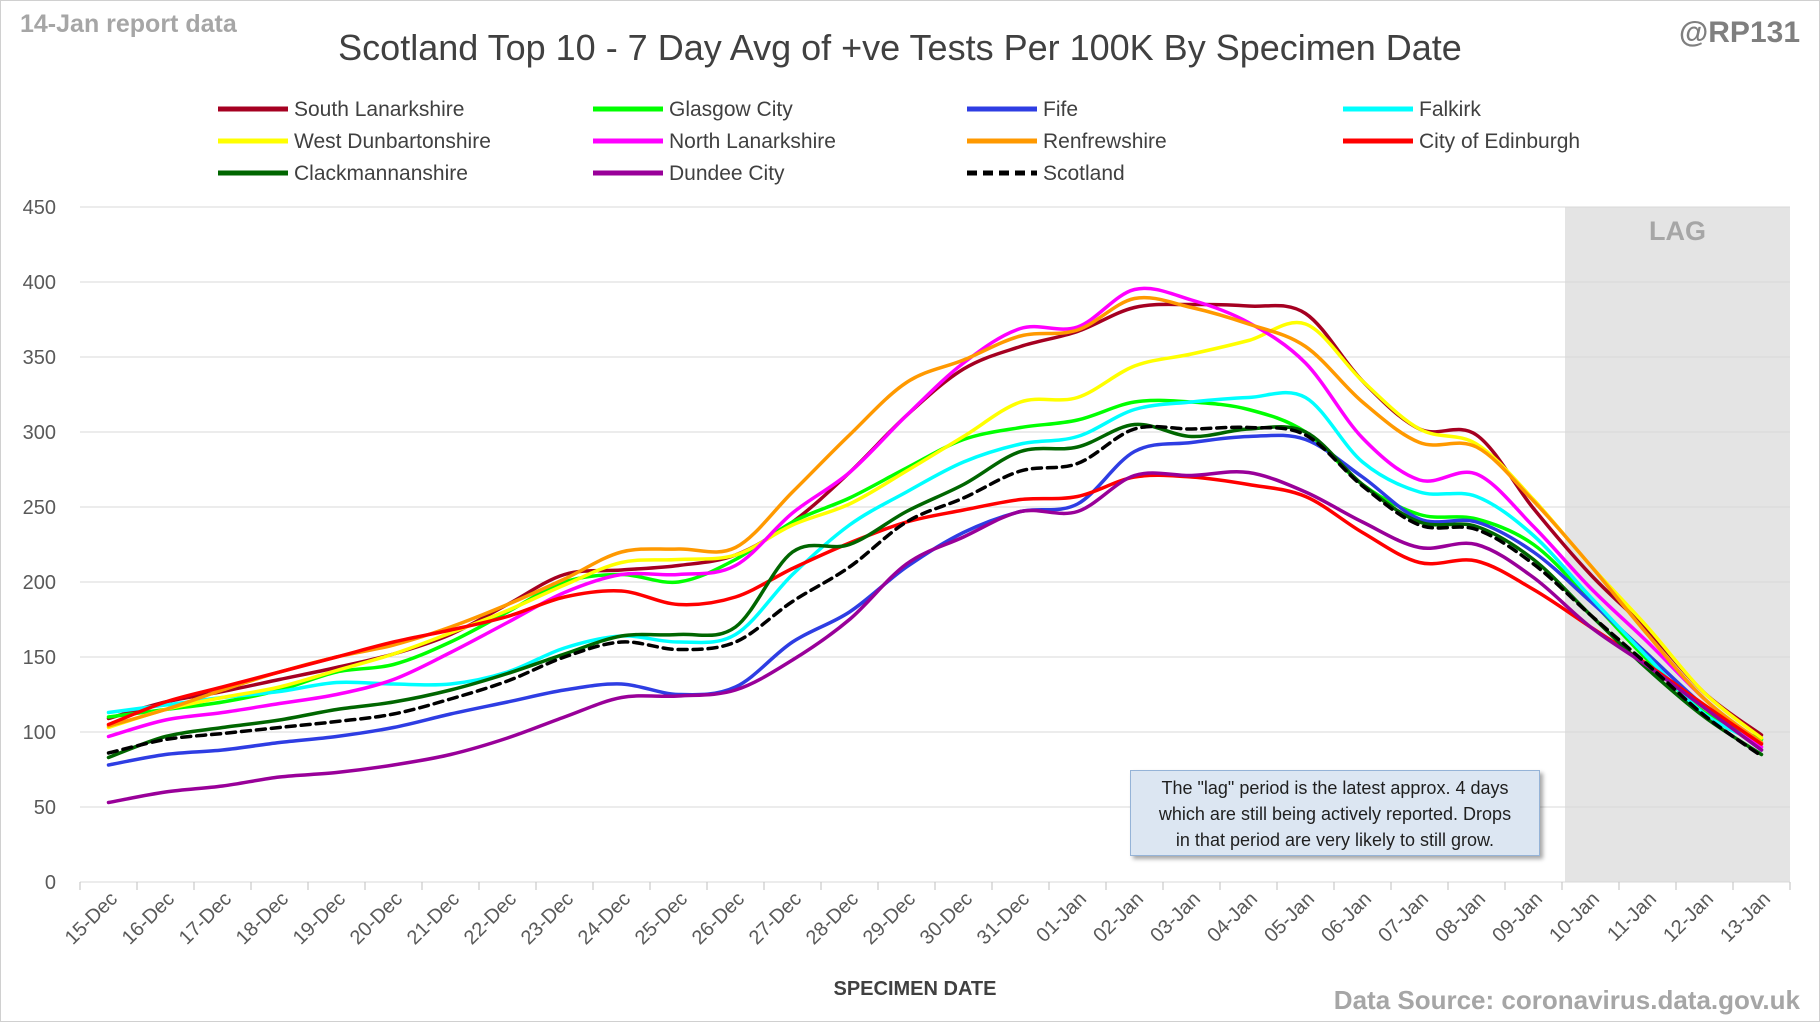 Image resolution: width=1820 pixels, height=1022 pixels. I want to click on x-tick-label: 24-Dec, so click(604, 918).